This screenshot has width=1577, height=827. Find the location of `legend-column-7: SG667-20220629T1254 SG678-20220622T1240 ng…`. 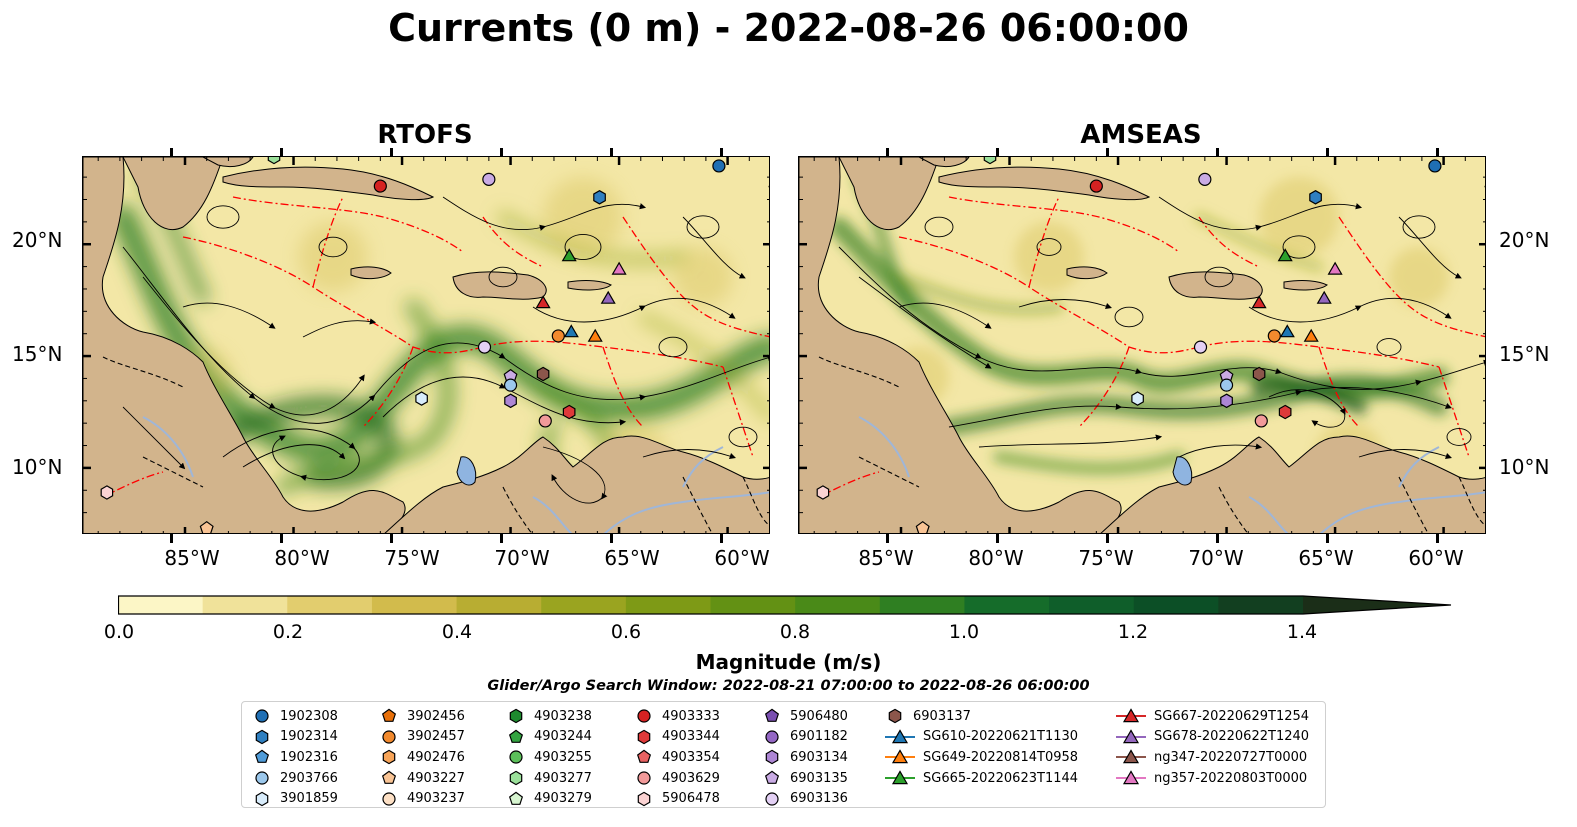

legend-column-7: SG667-20220629T1254 SG678-20220622T1240 ng… is located at coordinates (1212, 747).